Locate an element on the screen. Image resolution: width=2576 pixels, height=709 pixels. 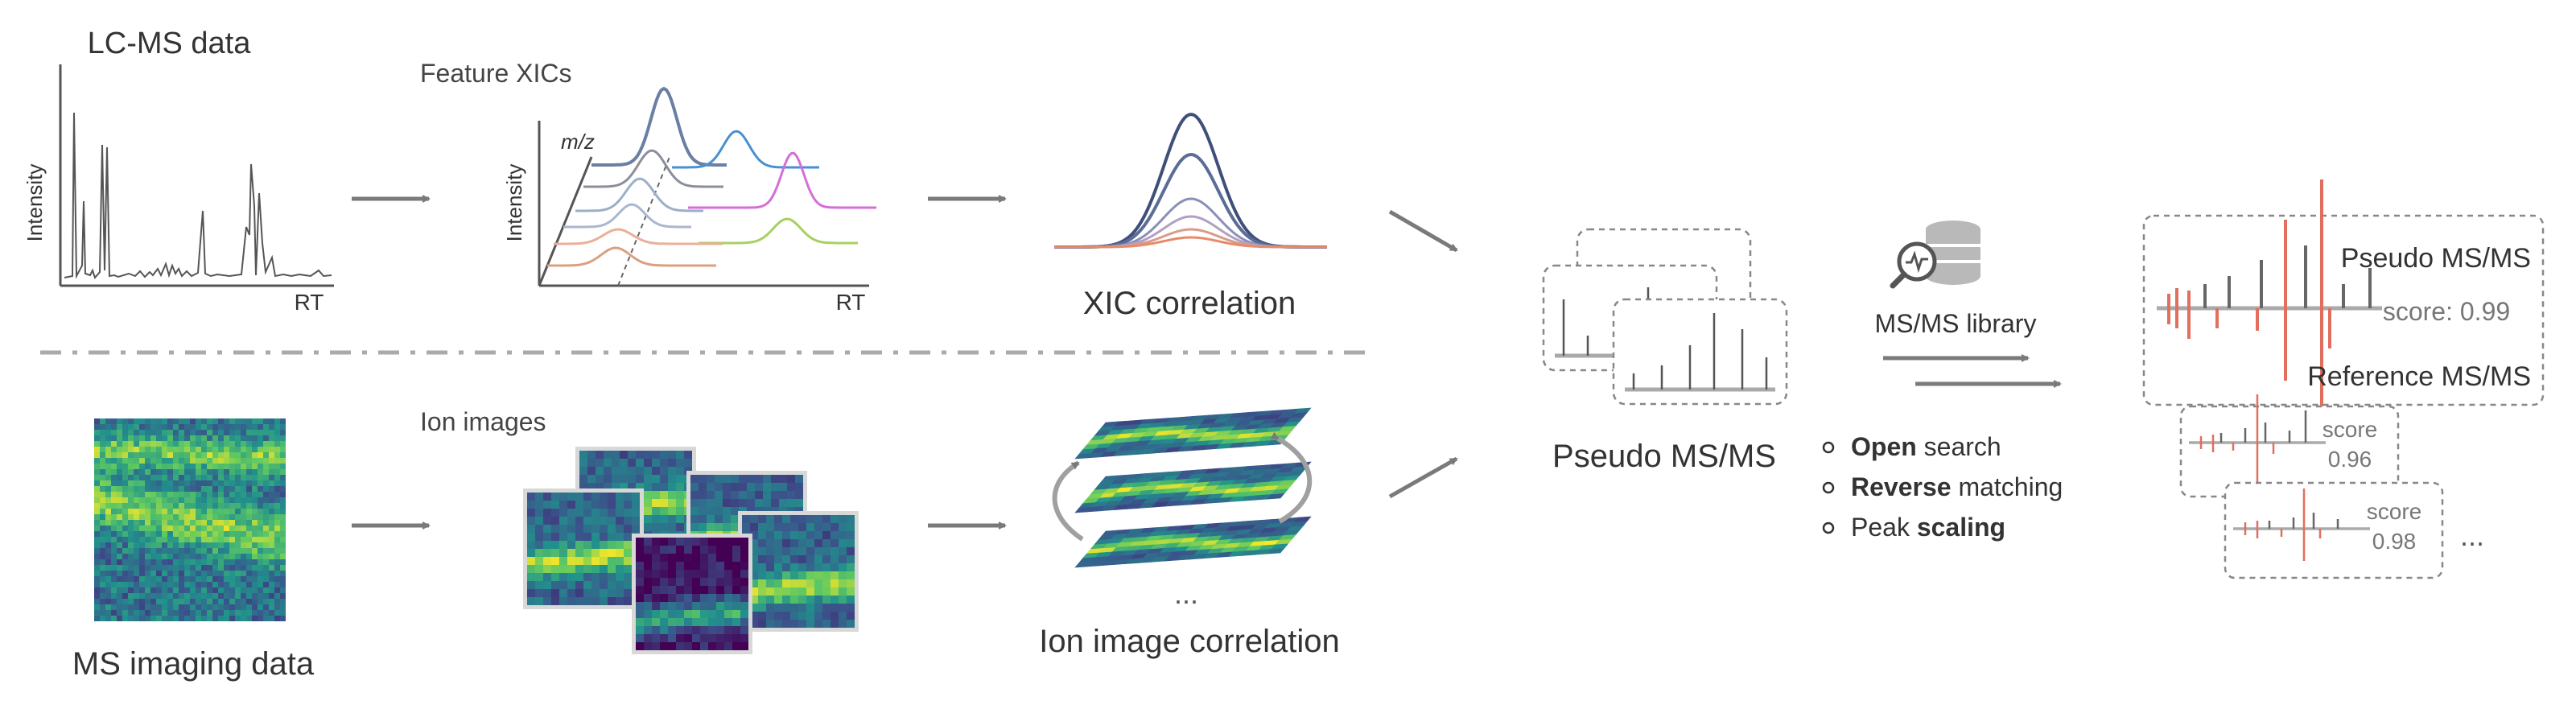
ion-plane is located at coordinates (1193, 433).